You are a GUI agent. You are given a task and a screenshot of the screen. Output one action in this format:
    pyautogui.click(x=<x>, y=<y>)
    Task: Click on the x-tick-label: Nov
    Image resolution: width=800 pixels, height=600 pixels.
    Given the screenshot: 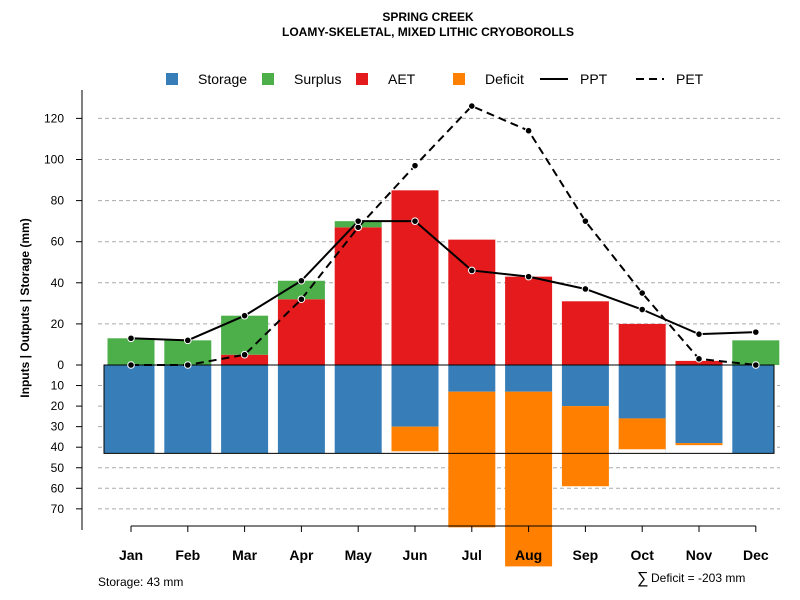 What is the action you would take?
    pyautogui.click(x=699, y=555)
    